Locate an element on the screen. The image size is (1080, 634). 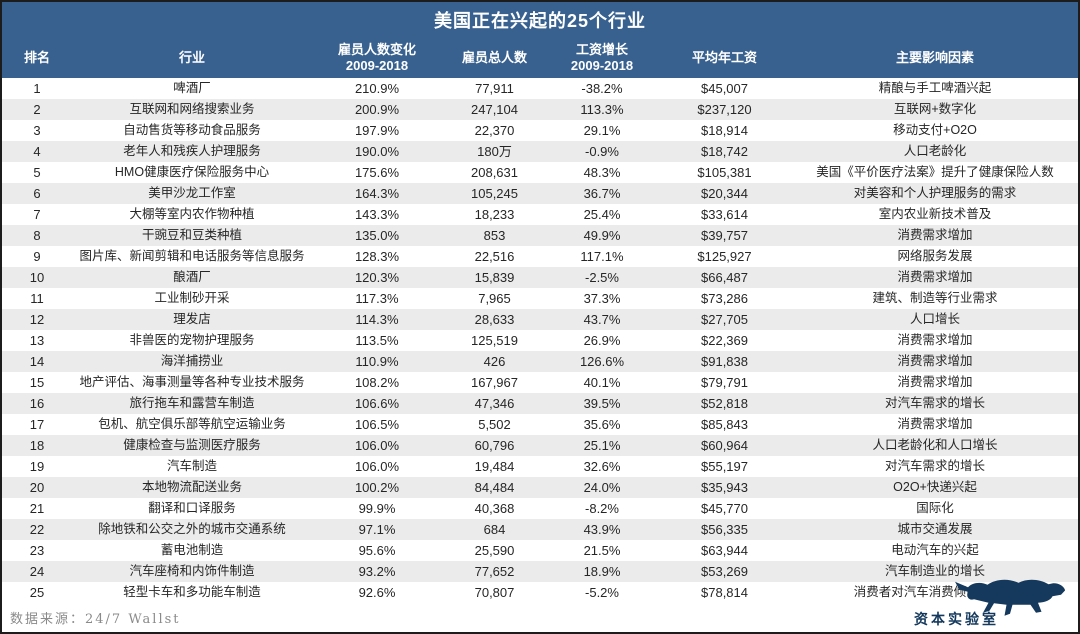
table-row: 14 海洋捕捞业 110.9% 426 126.6% $91,838 消费需求增加 is located at coordinates (540, 361).